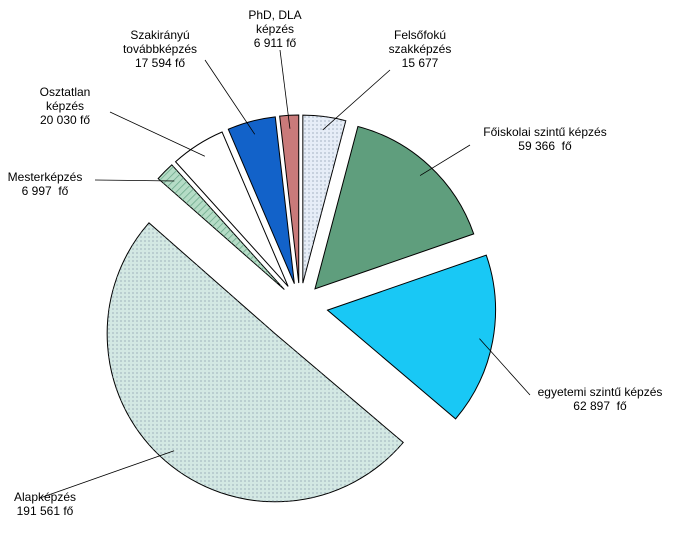 The image size is (685, 535). Describe the element at coordinates (420, 63) in the screenshot. I see `value-label: 15 677` at that location.